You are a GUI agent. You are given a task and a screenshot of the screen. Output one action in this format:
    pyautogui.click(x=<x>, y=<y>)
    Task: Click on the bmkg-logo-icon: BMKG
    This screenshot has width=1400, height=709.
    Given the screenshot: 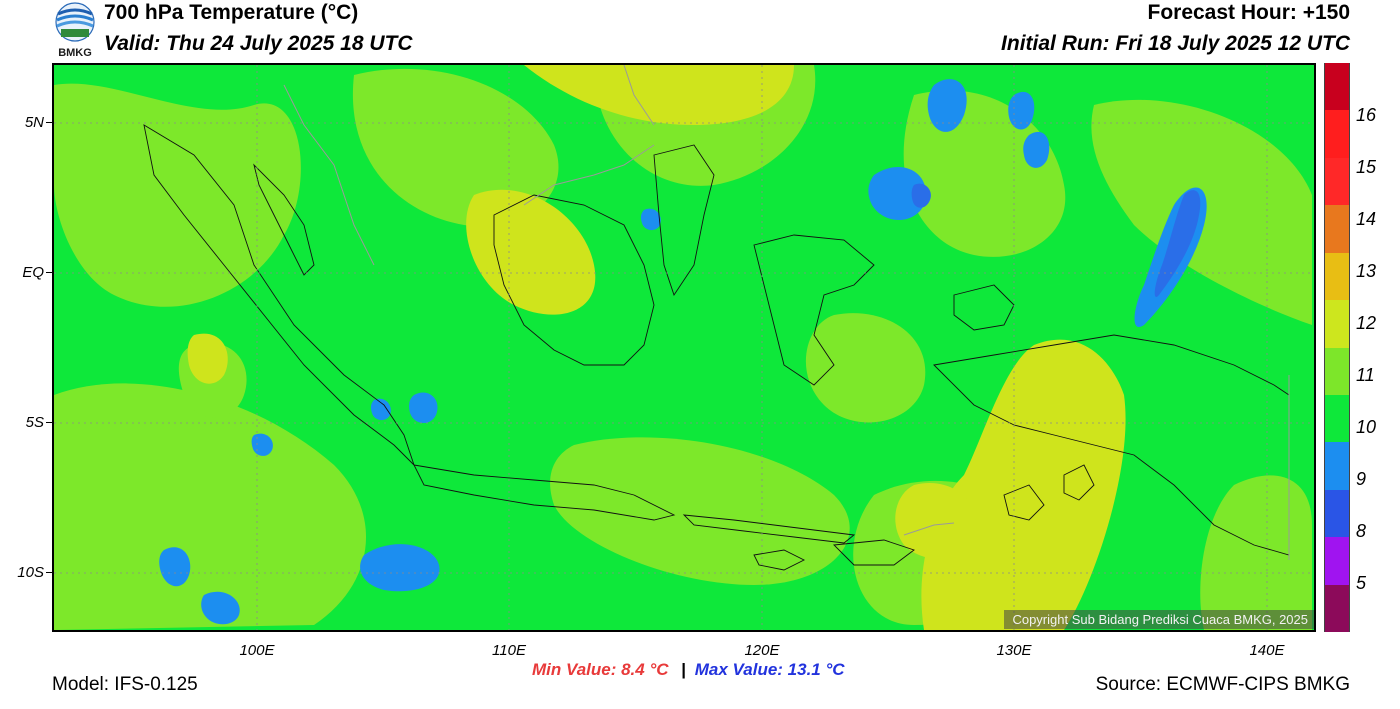 What is the action you would take?
    pyautogui.click(x=75, y=30)
    